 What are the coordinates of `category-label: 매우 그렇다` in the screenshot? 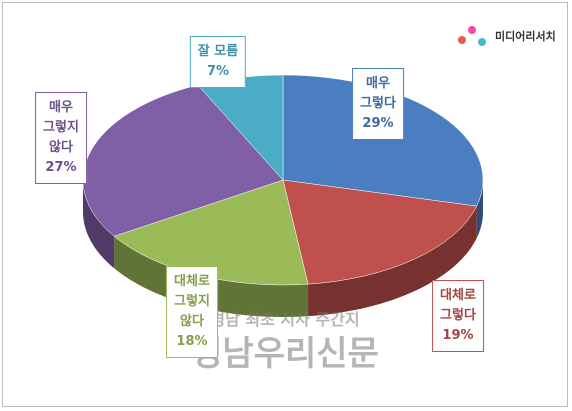 It's located at (378, 93).